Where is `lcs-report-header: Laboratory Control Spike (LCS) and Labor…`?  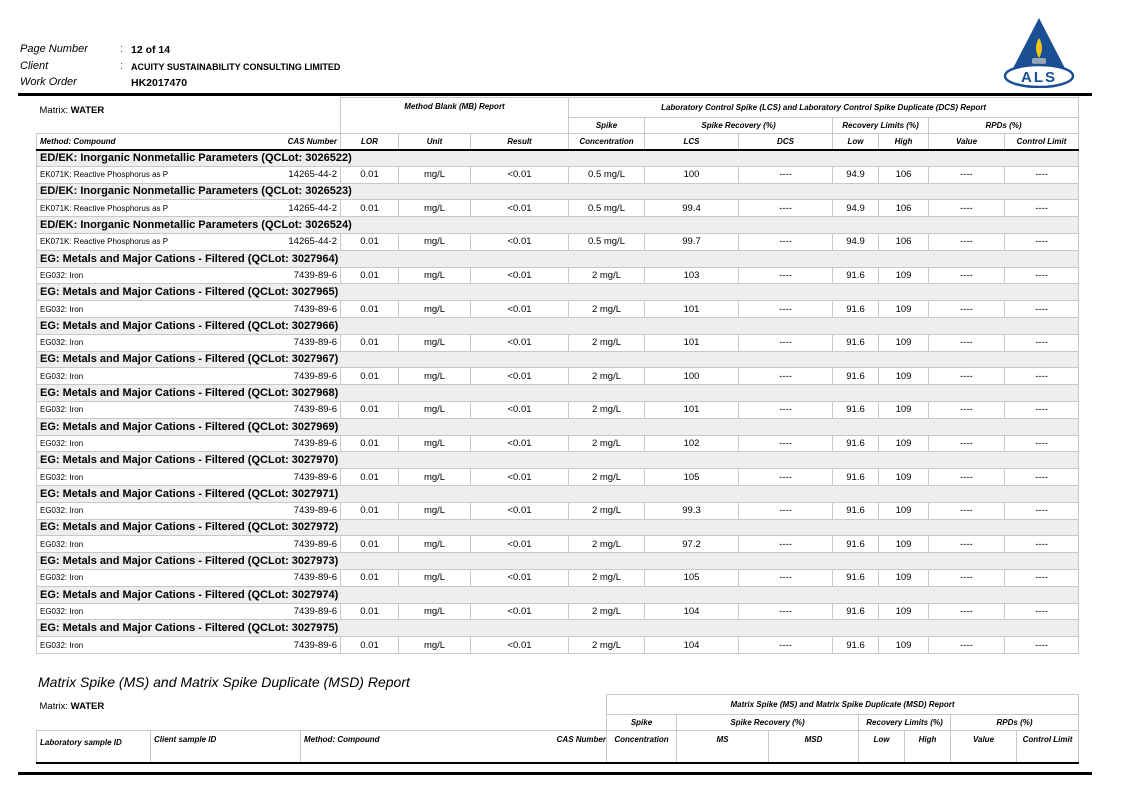
lcs-report-header: Laboratory Control Spike (LCS) and Labor… is located at coordinates (823, 107).